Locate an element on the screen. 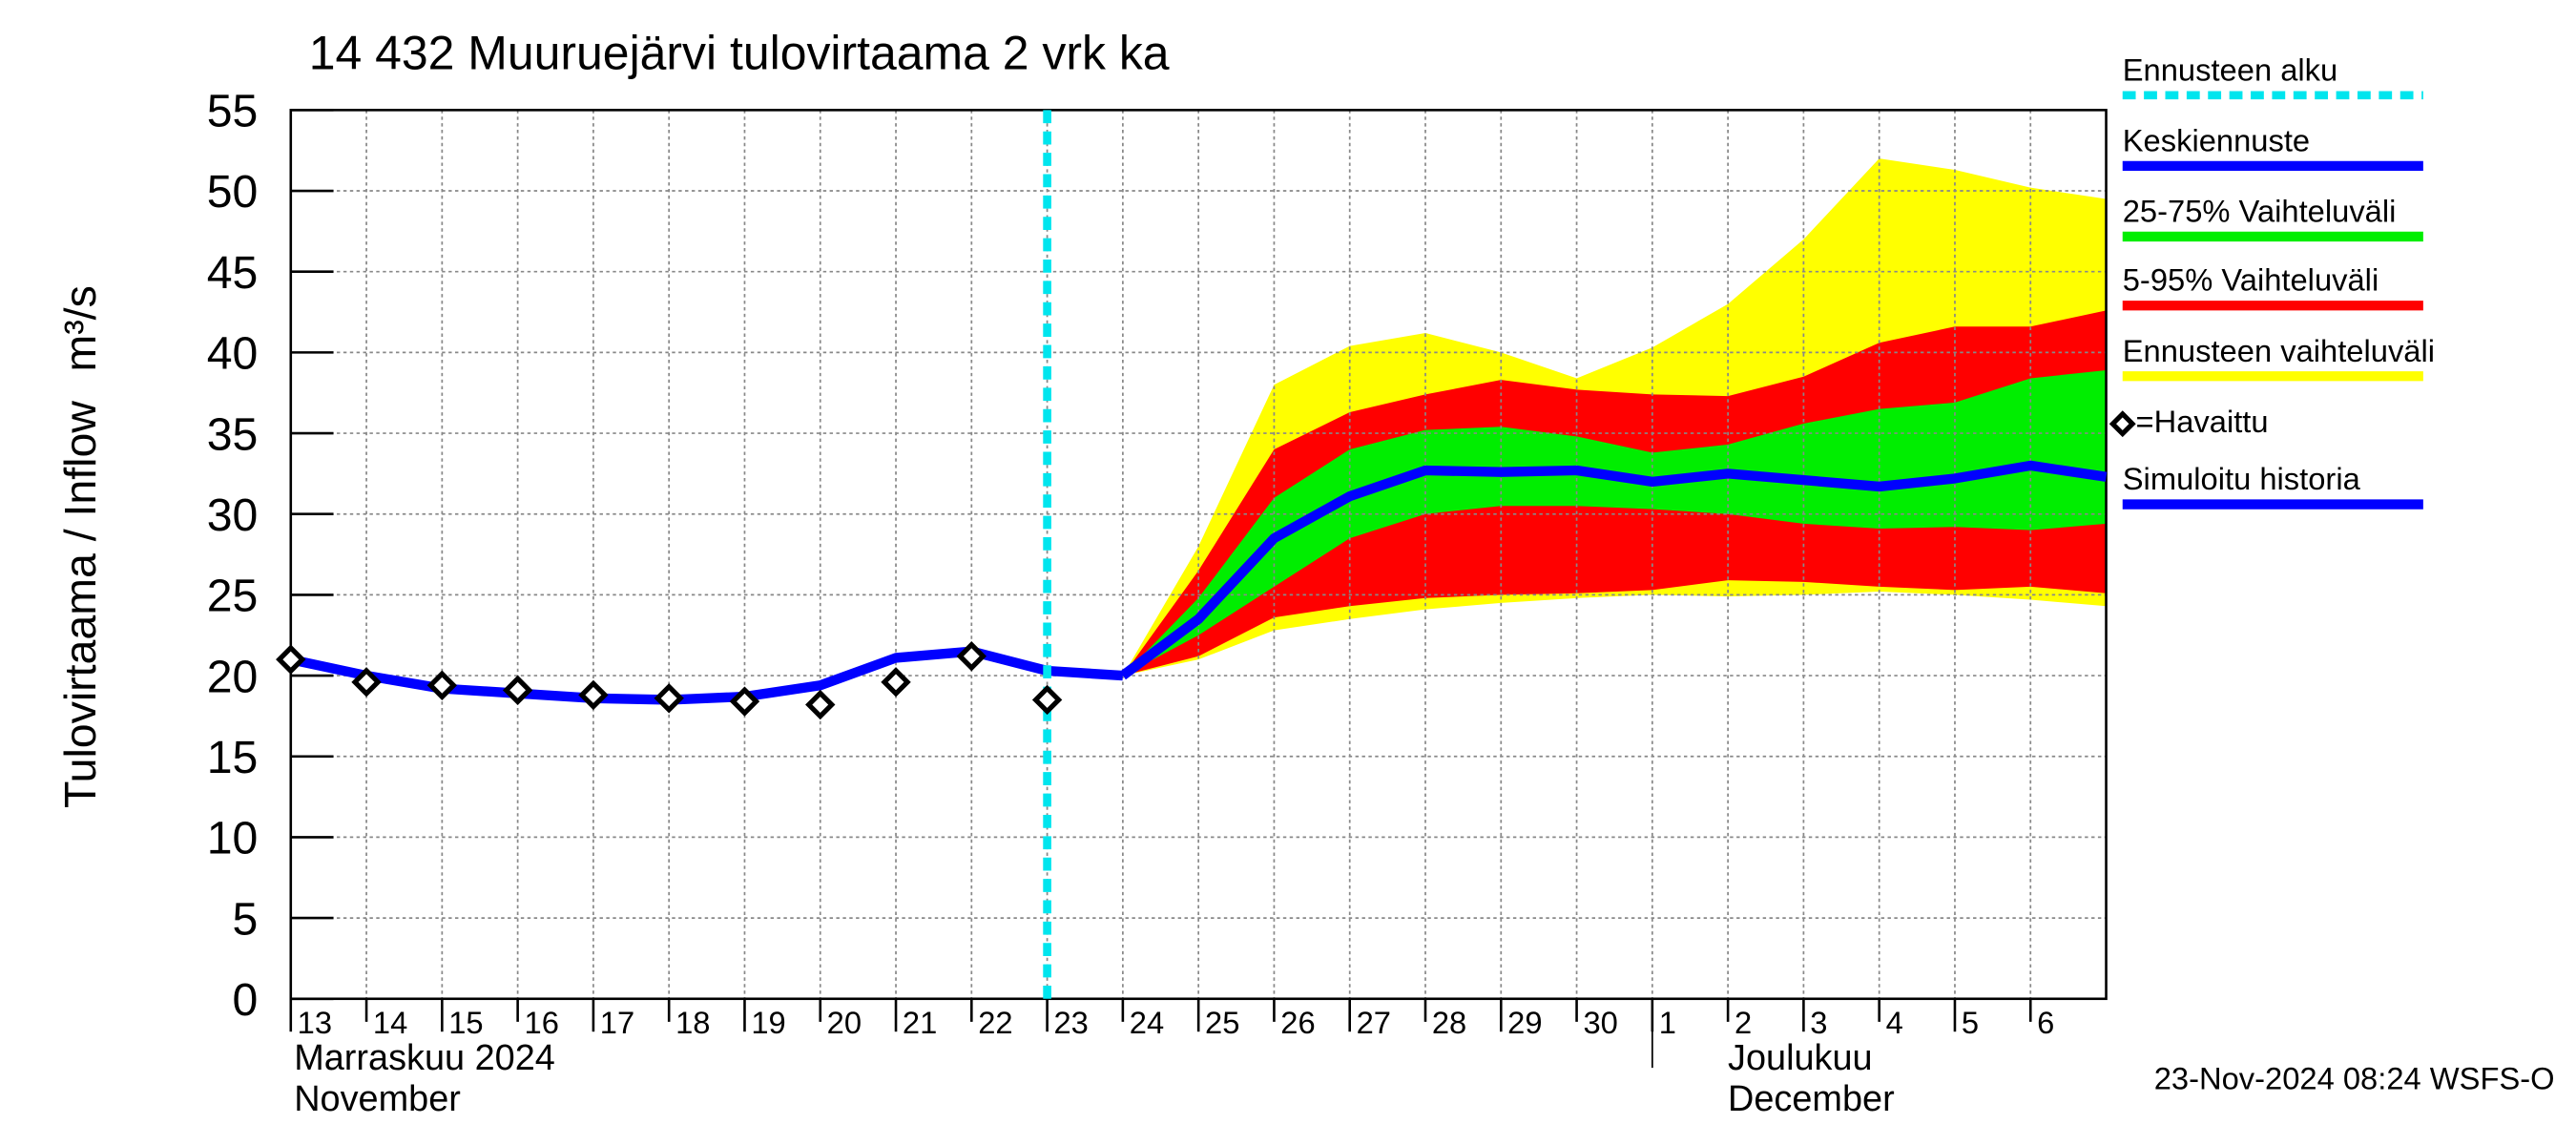 The width and height of the screenshot is (2576, 1145). month-label: Marraskuu 2024 is located at coordinates (424, 1058).